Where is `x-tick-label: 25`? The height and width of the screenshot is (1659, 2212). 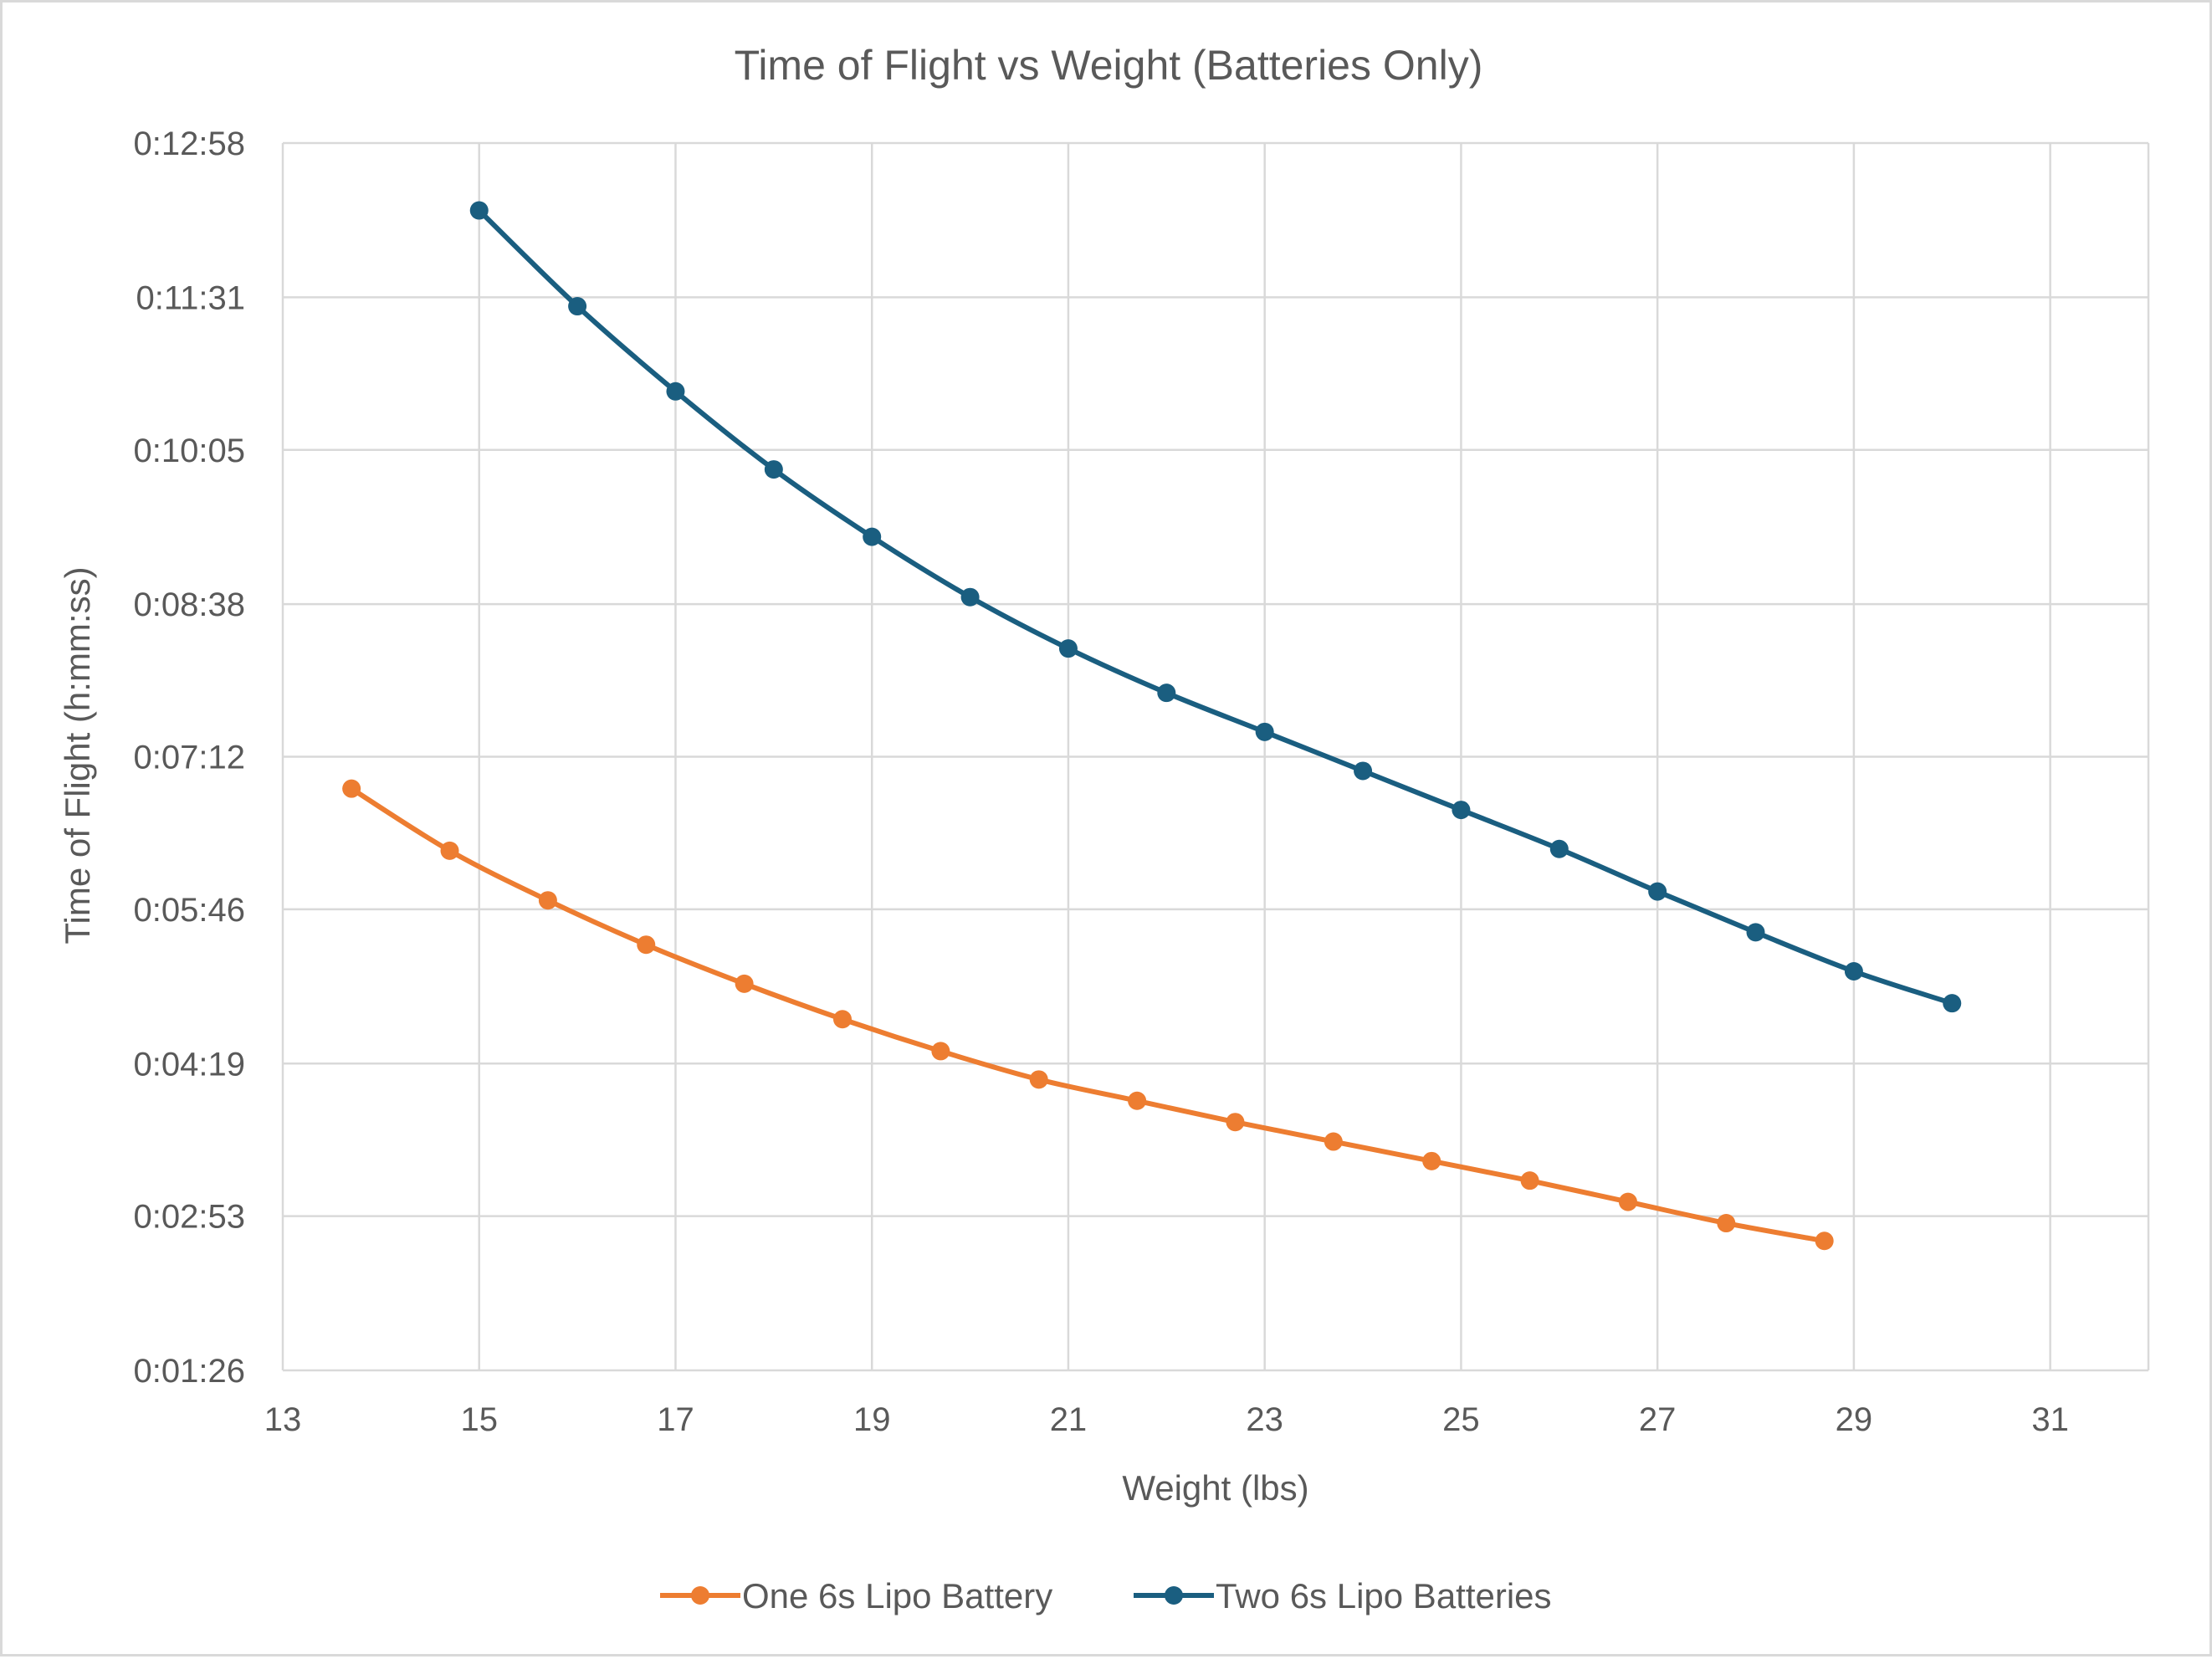
x-tick-label: 25 is located at coordinates (1461, 1419).